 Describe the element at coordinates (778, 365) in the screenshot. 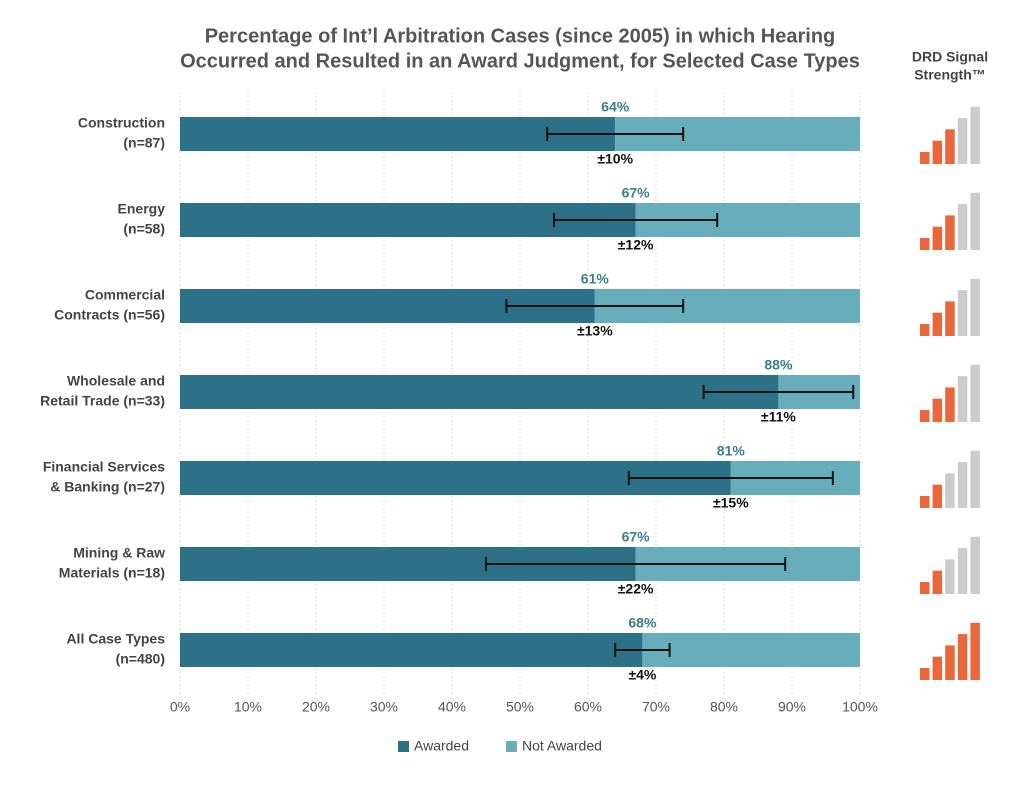

I see `value-label: 88%` at that location.